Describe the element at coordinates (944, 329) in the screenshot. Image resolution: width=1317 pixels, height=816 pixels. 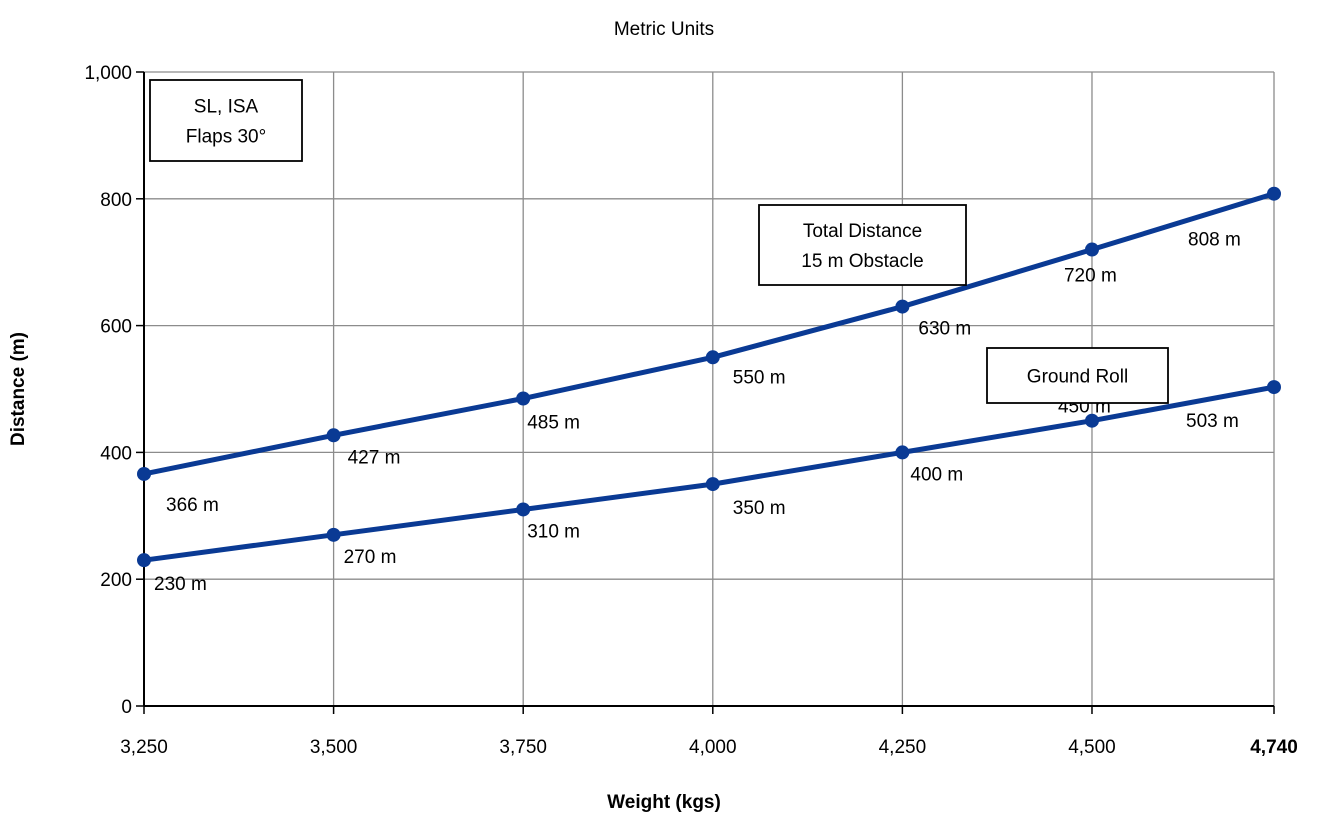
I see `data-label: 630 m` at that location.